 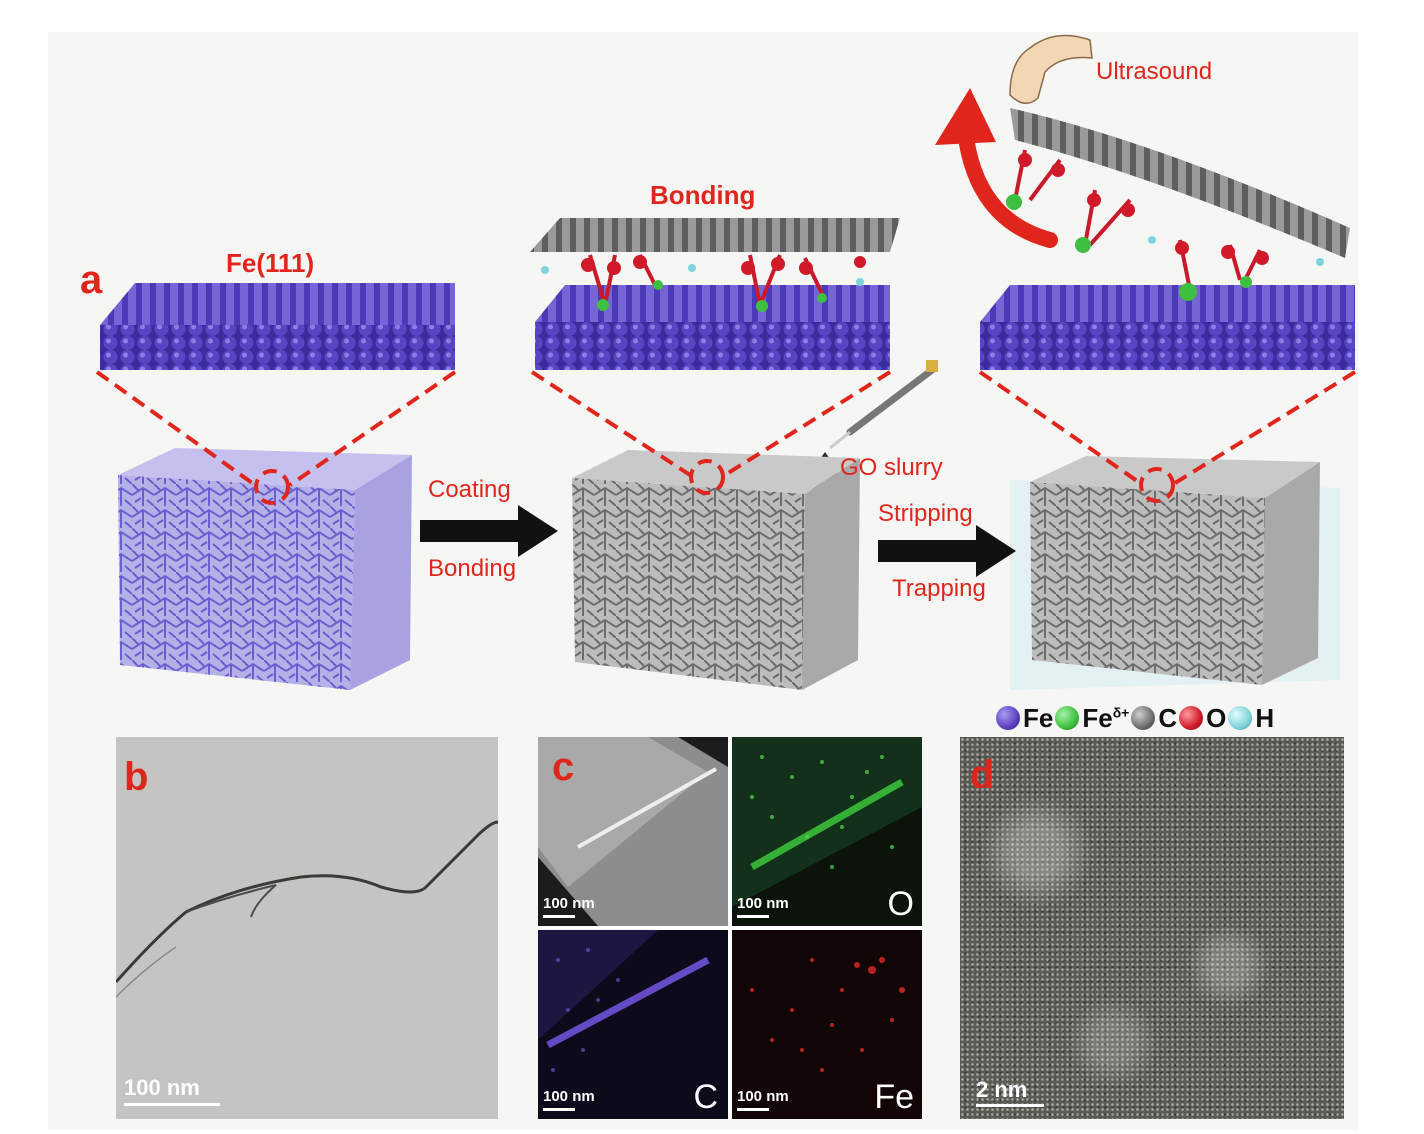 What do you see at coordinates (730, 928) in the screenshot?
I see `panel-c-grid: 100 nm 100 nm O` at bounding box center [730, 928].